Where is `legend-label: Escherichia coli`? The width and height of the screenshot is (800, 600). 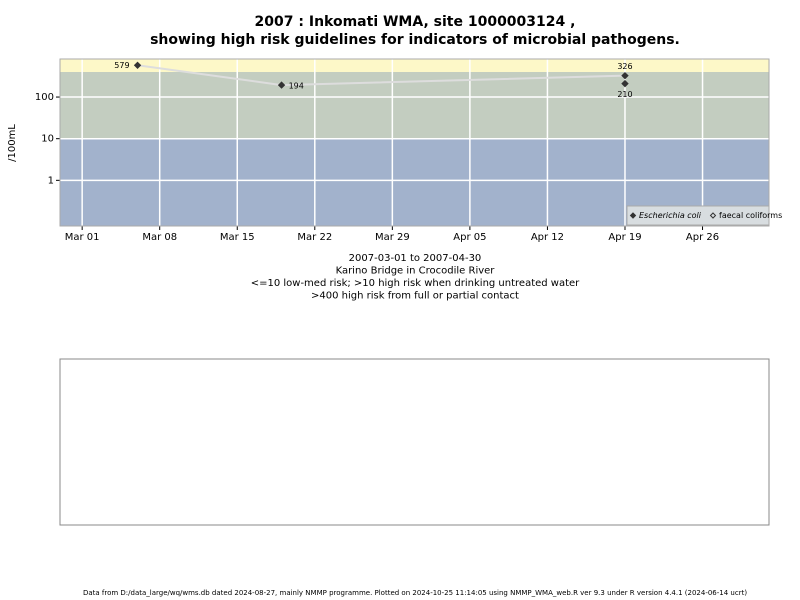
legend-label: Escherichia coli is located at coordinates (670, 215).